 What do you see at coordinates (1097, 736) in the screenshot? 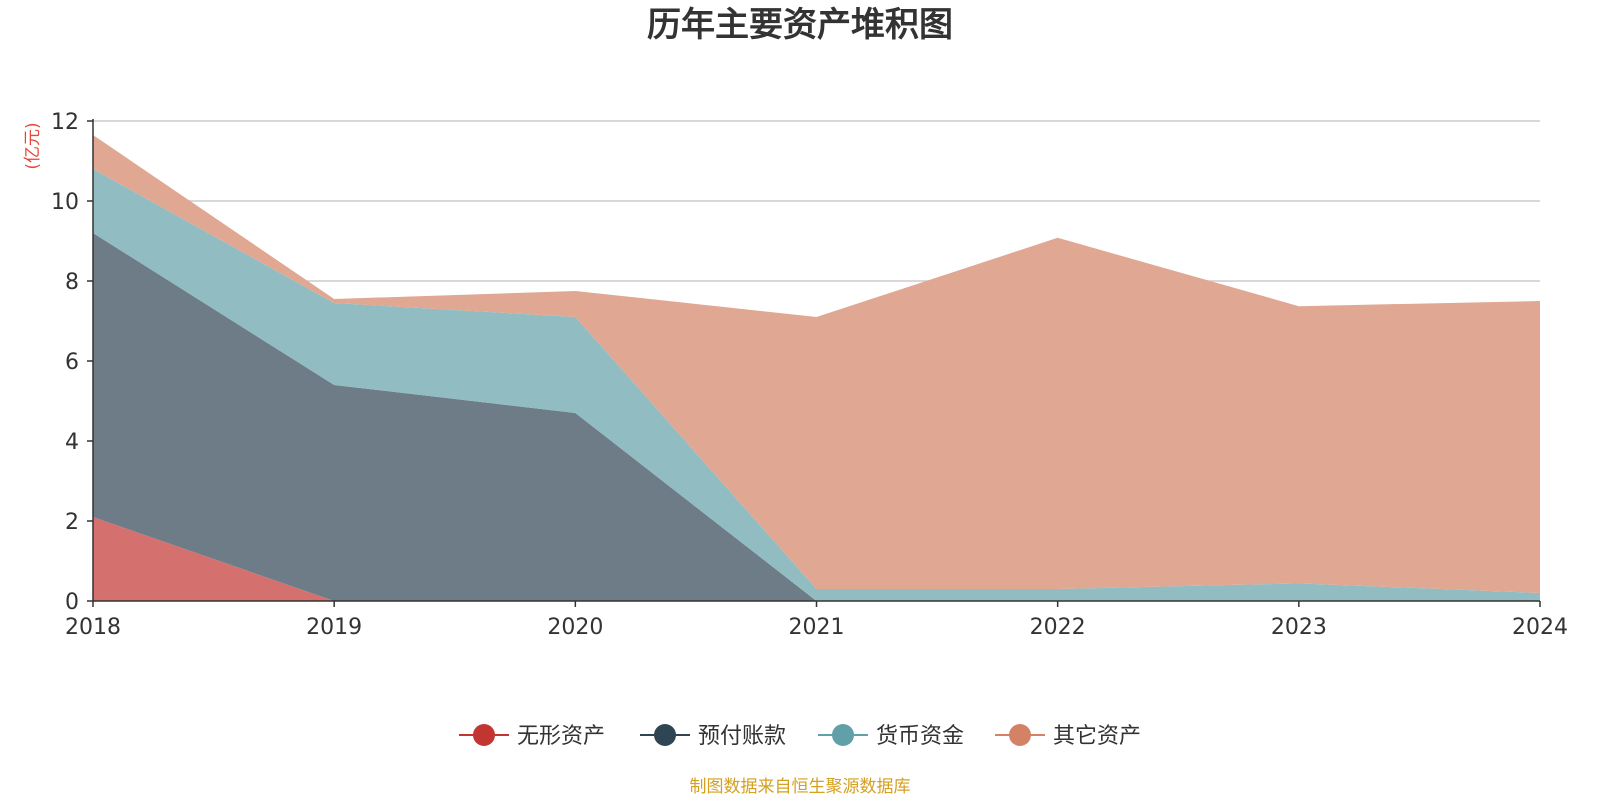
I see `legend-label-3: 其它资产` at bounding box center [1097, 736].